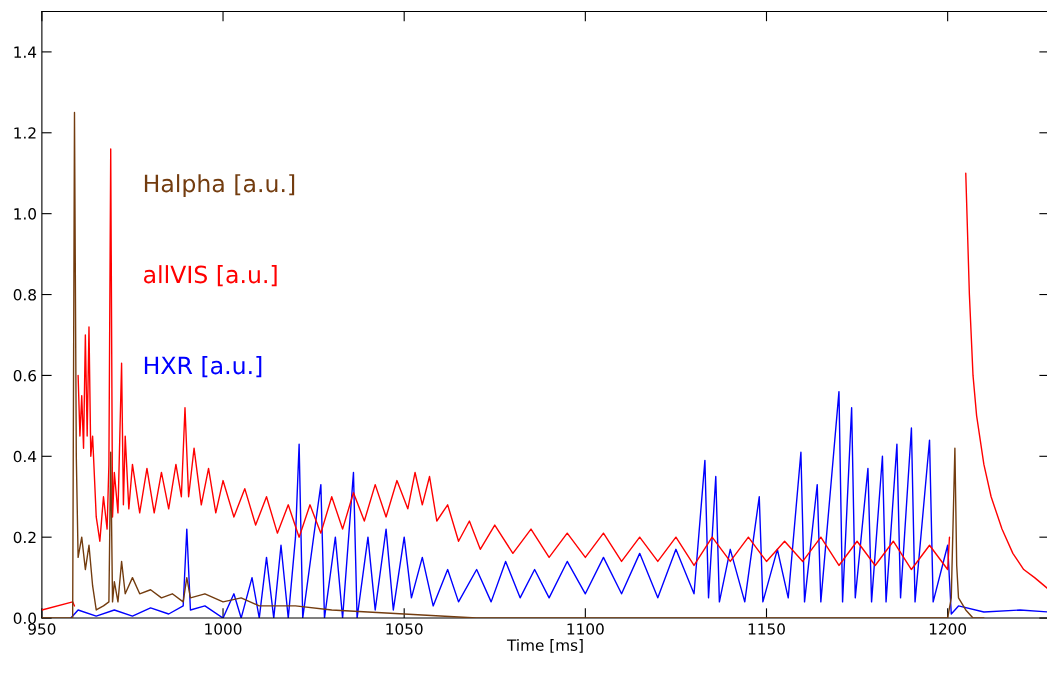 The height and width of the screenshot is (674, 1047). I want to click on y-tick-label: 1.2, so click(25, 133).